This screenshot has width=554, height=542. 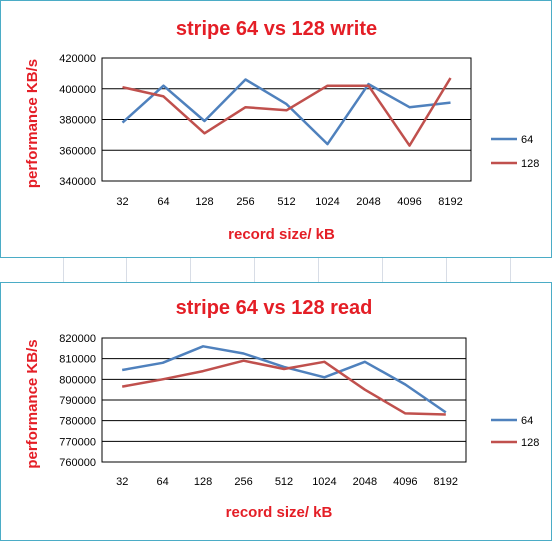 I want to click on y-tick-label: 760000, so click(x=77, y=463).